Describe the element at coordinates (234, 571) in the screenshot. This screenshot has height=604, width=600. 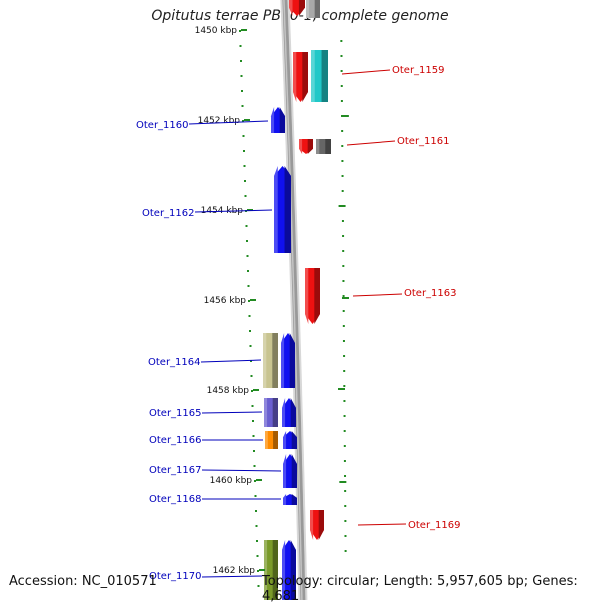
I see `scale-tick-label: 1462 kbp` at that location.